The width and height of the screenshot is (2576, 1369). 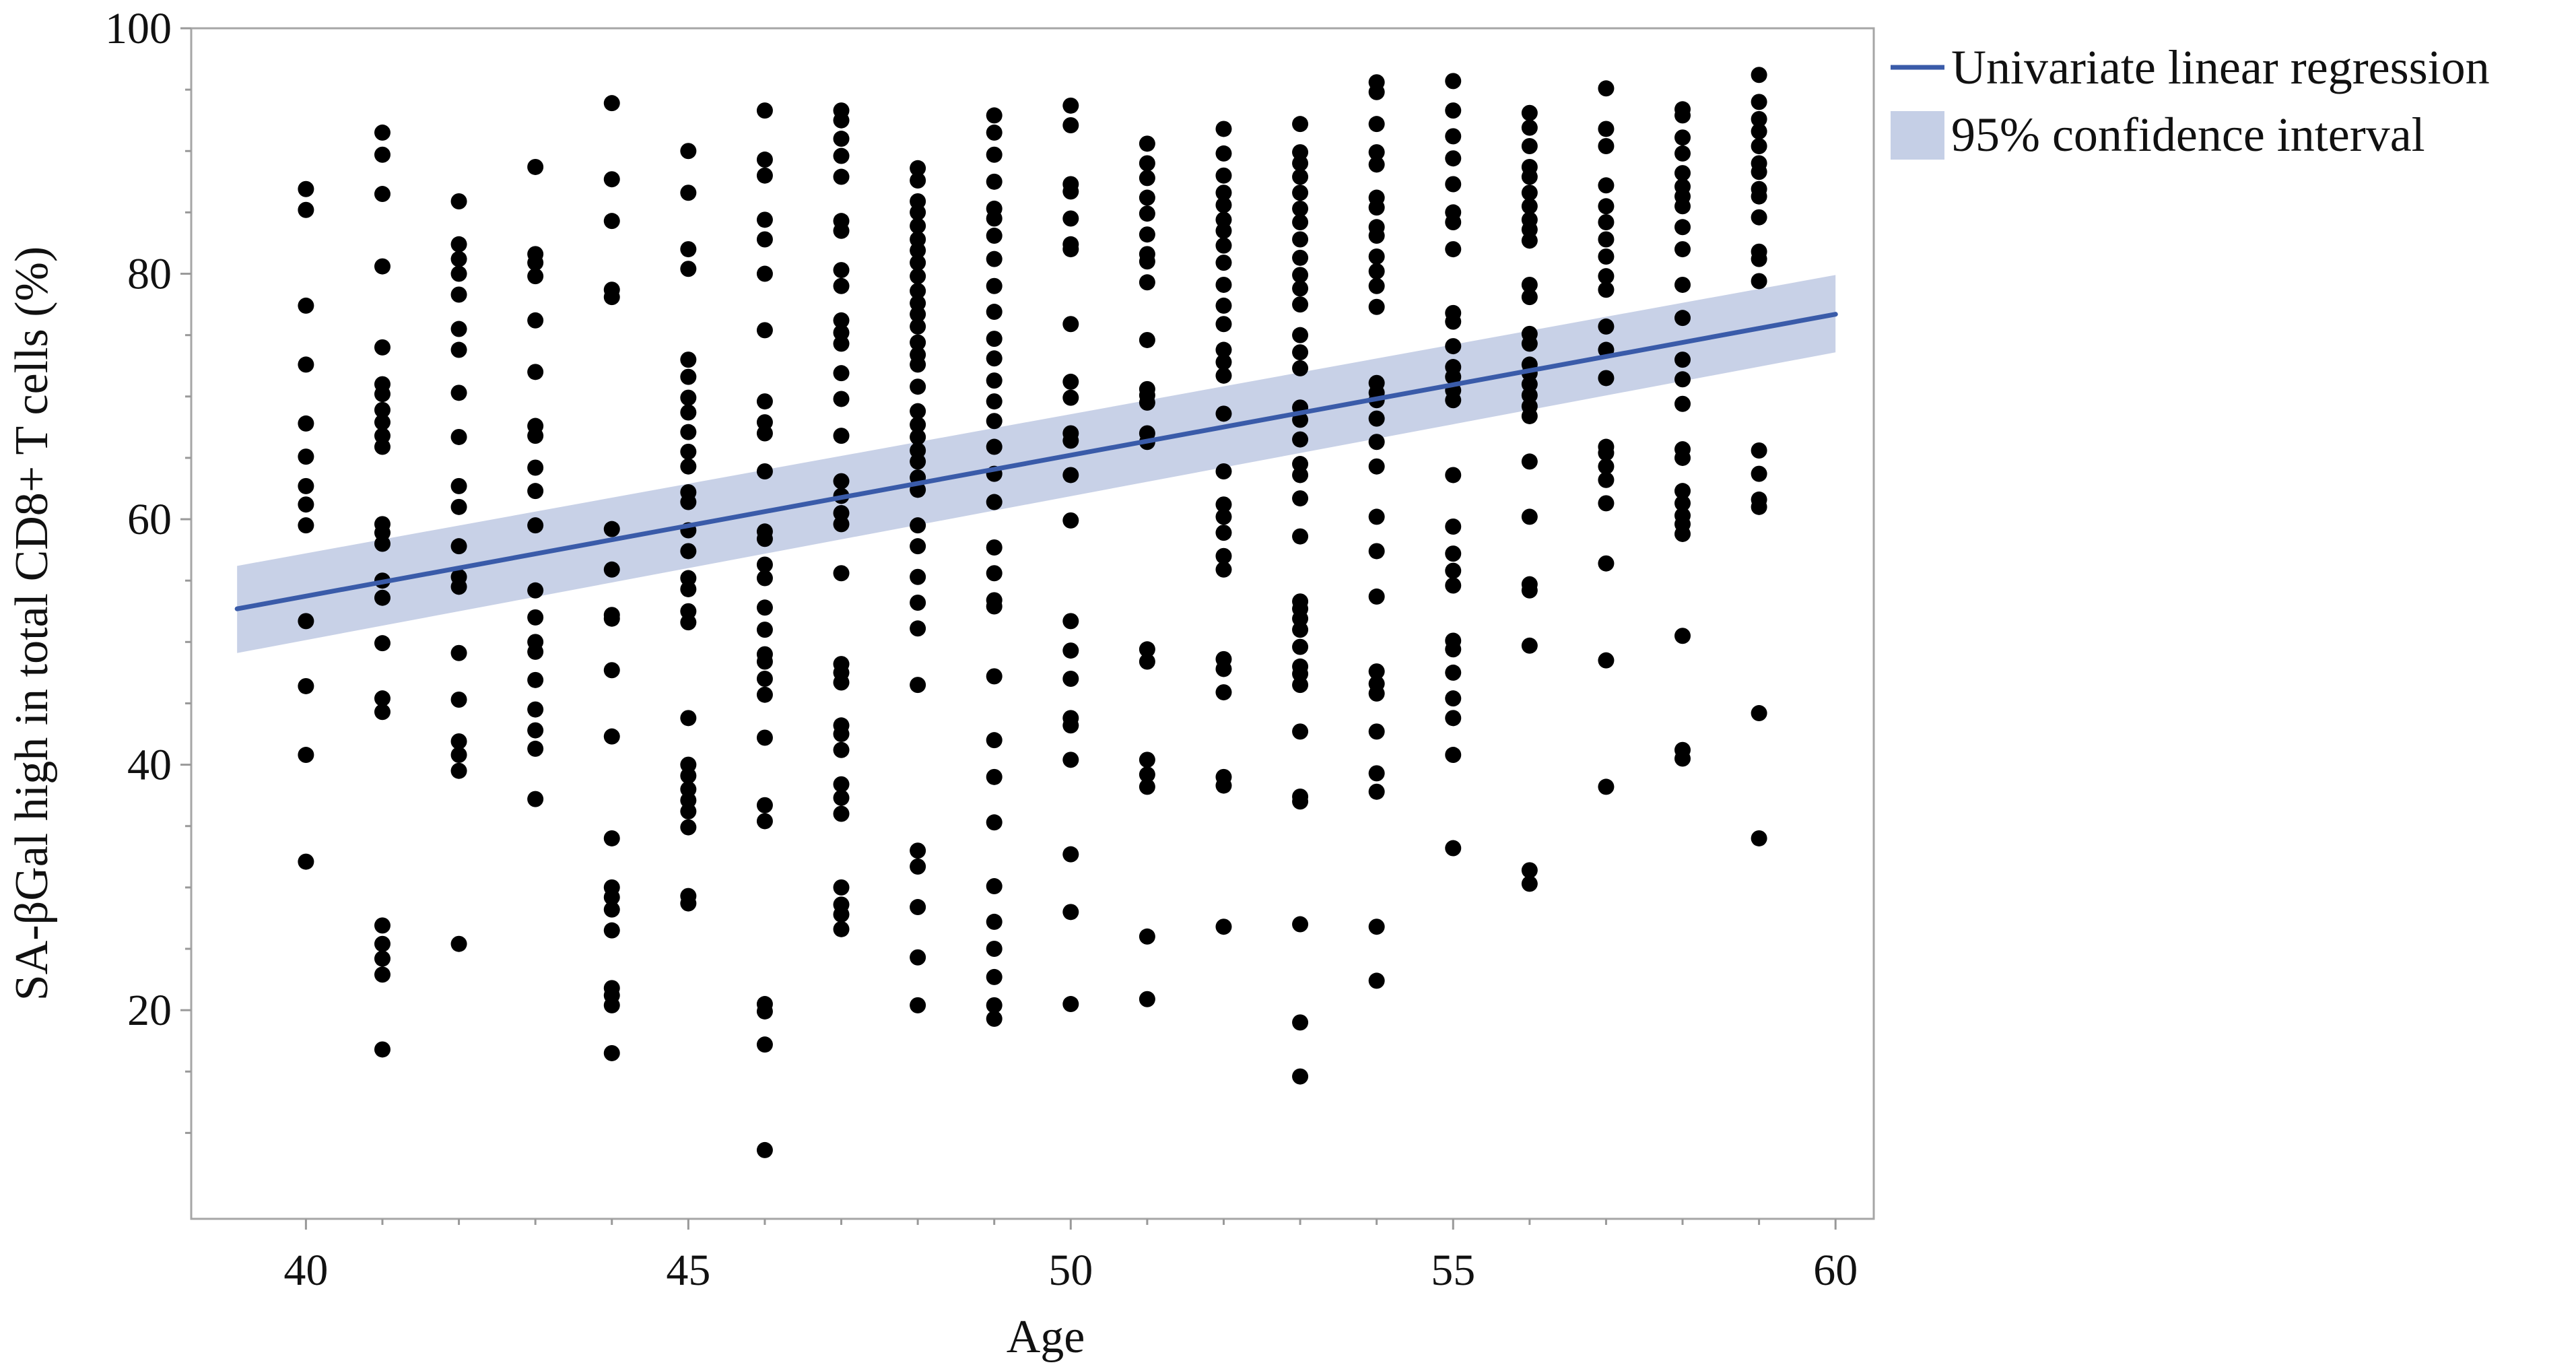 I want to click on y-tick-label: 20, so click(x=149, y=1010).